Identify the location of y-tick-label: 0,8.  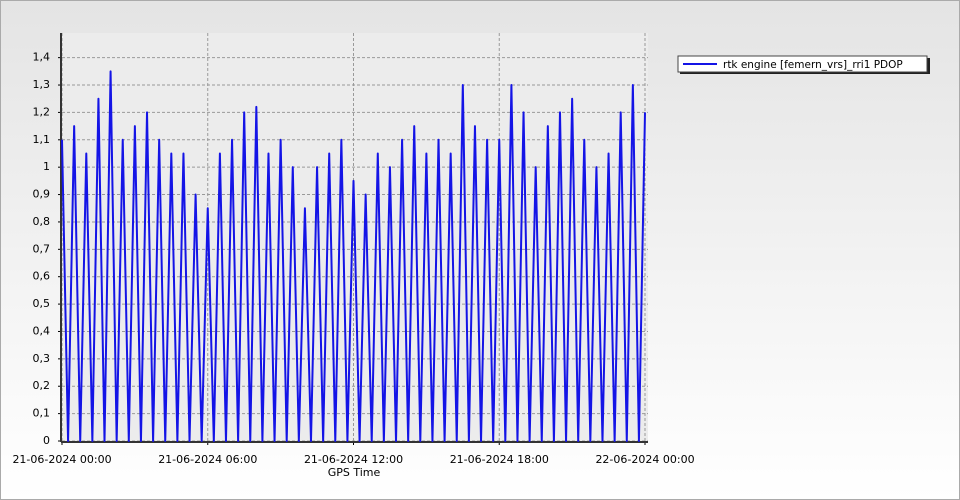
(42, 221).